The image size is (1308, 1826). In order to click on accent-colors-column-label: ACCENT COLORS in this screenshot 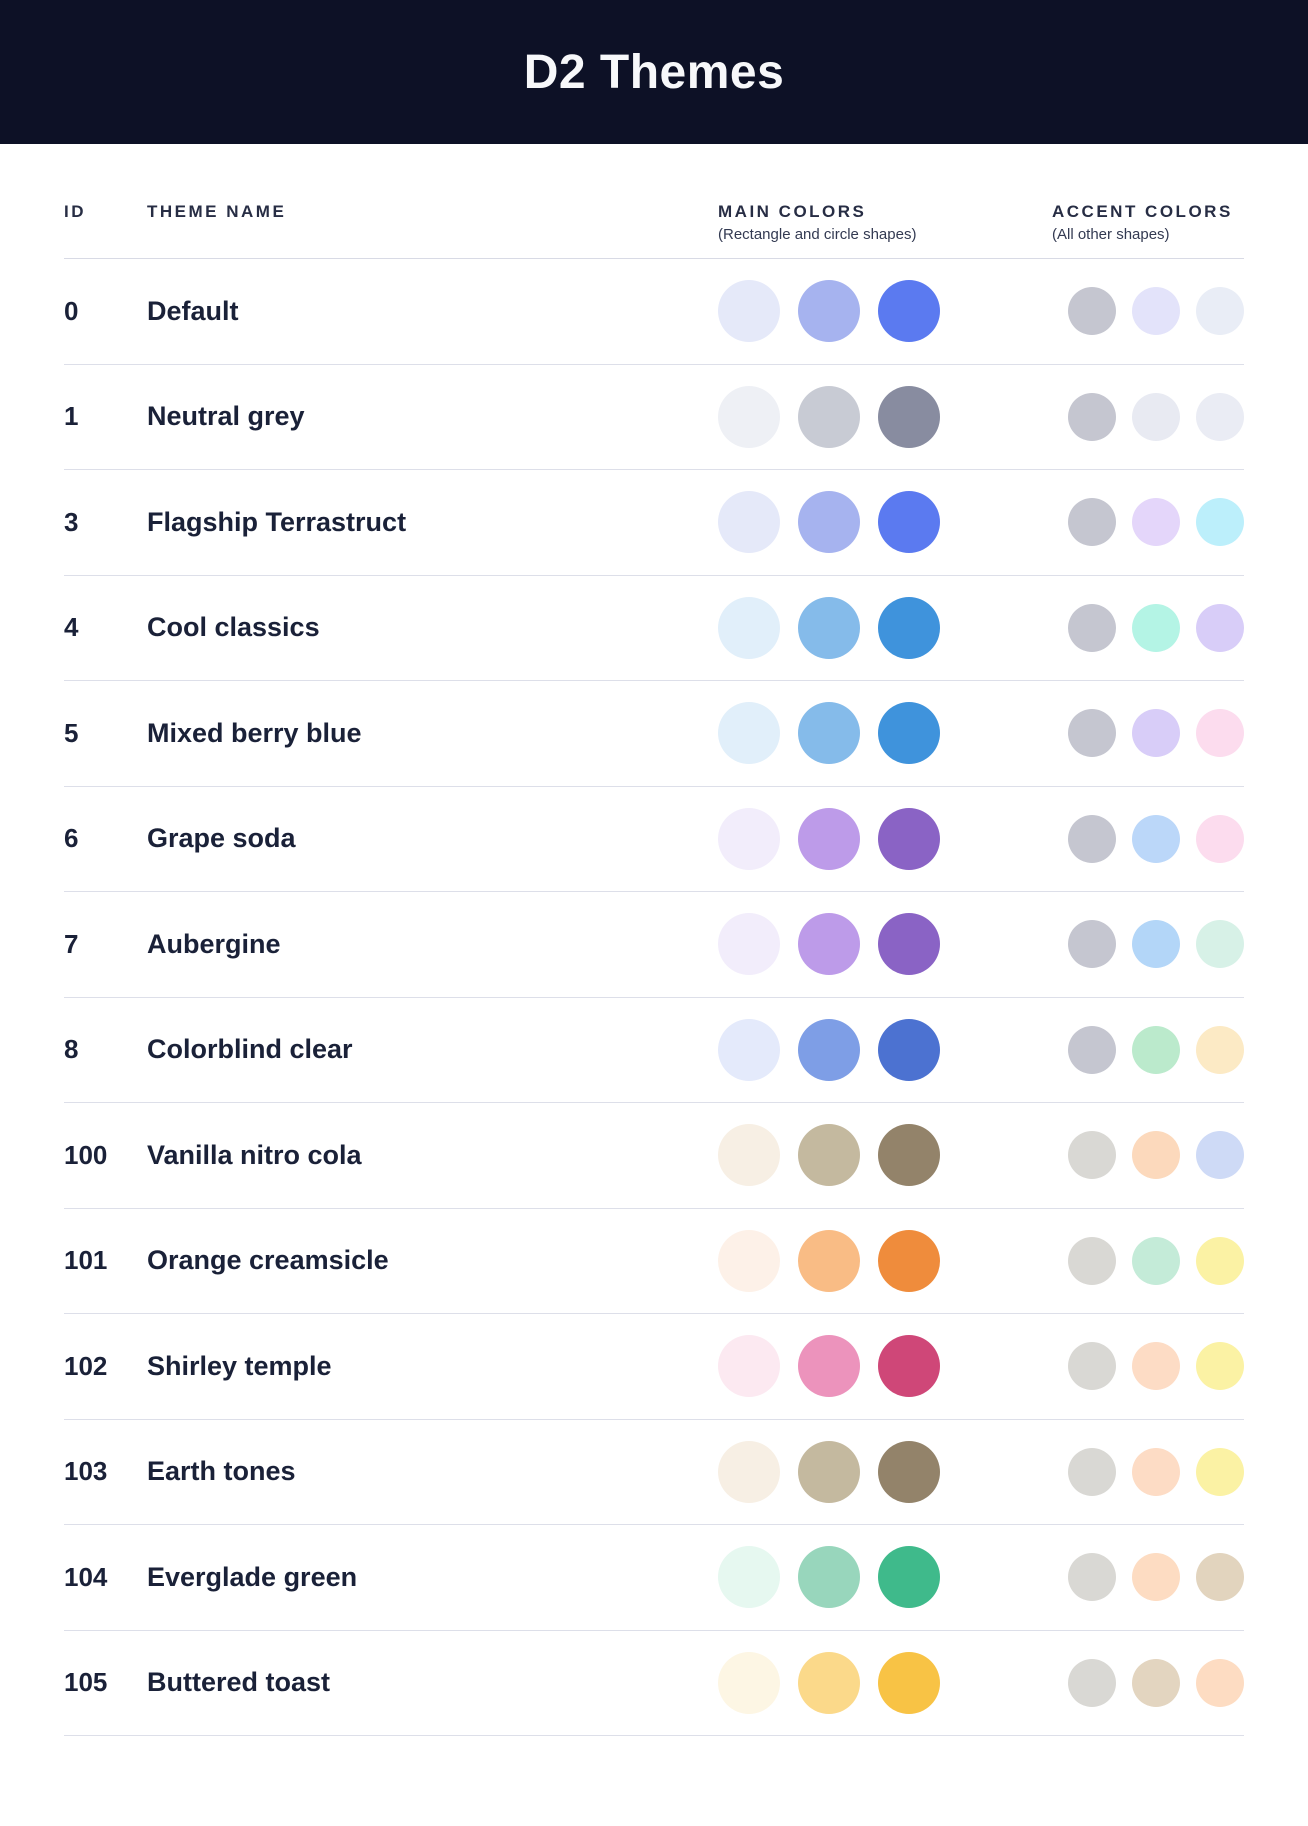, I will do `click(1142, 211)`.